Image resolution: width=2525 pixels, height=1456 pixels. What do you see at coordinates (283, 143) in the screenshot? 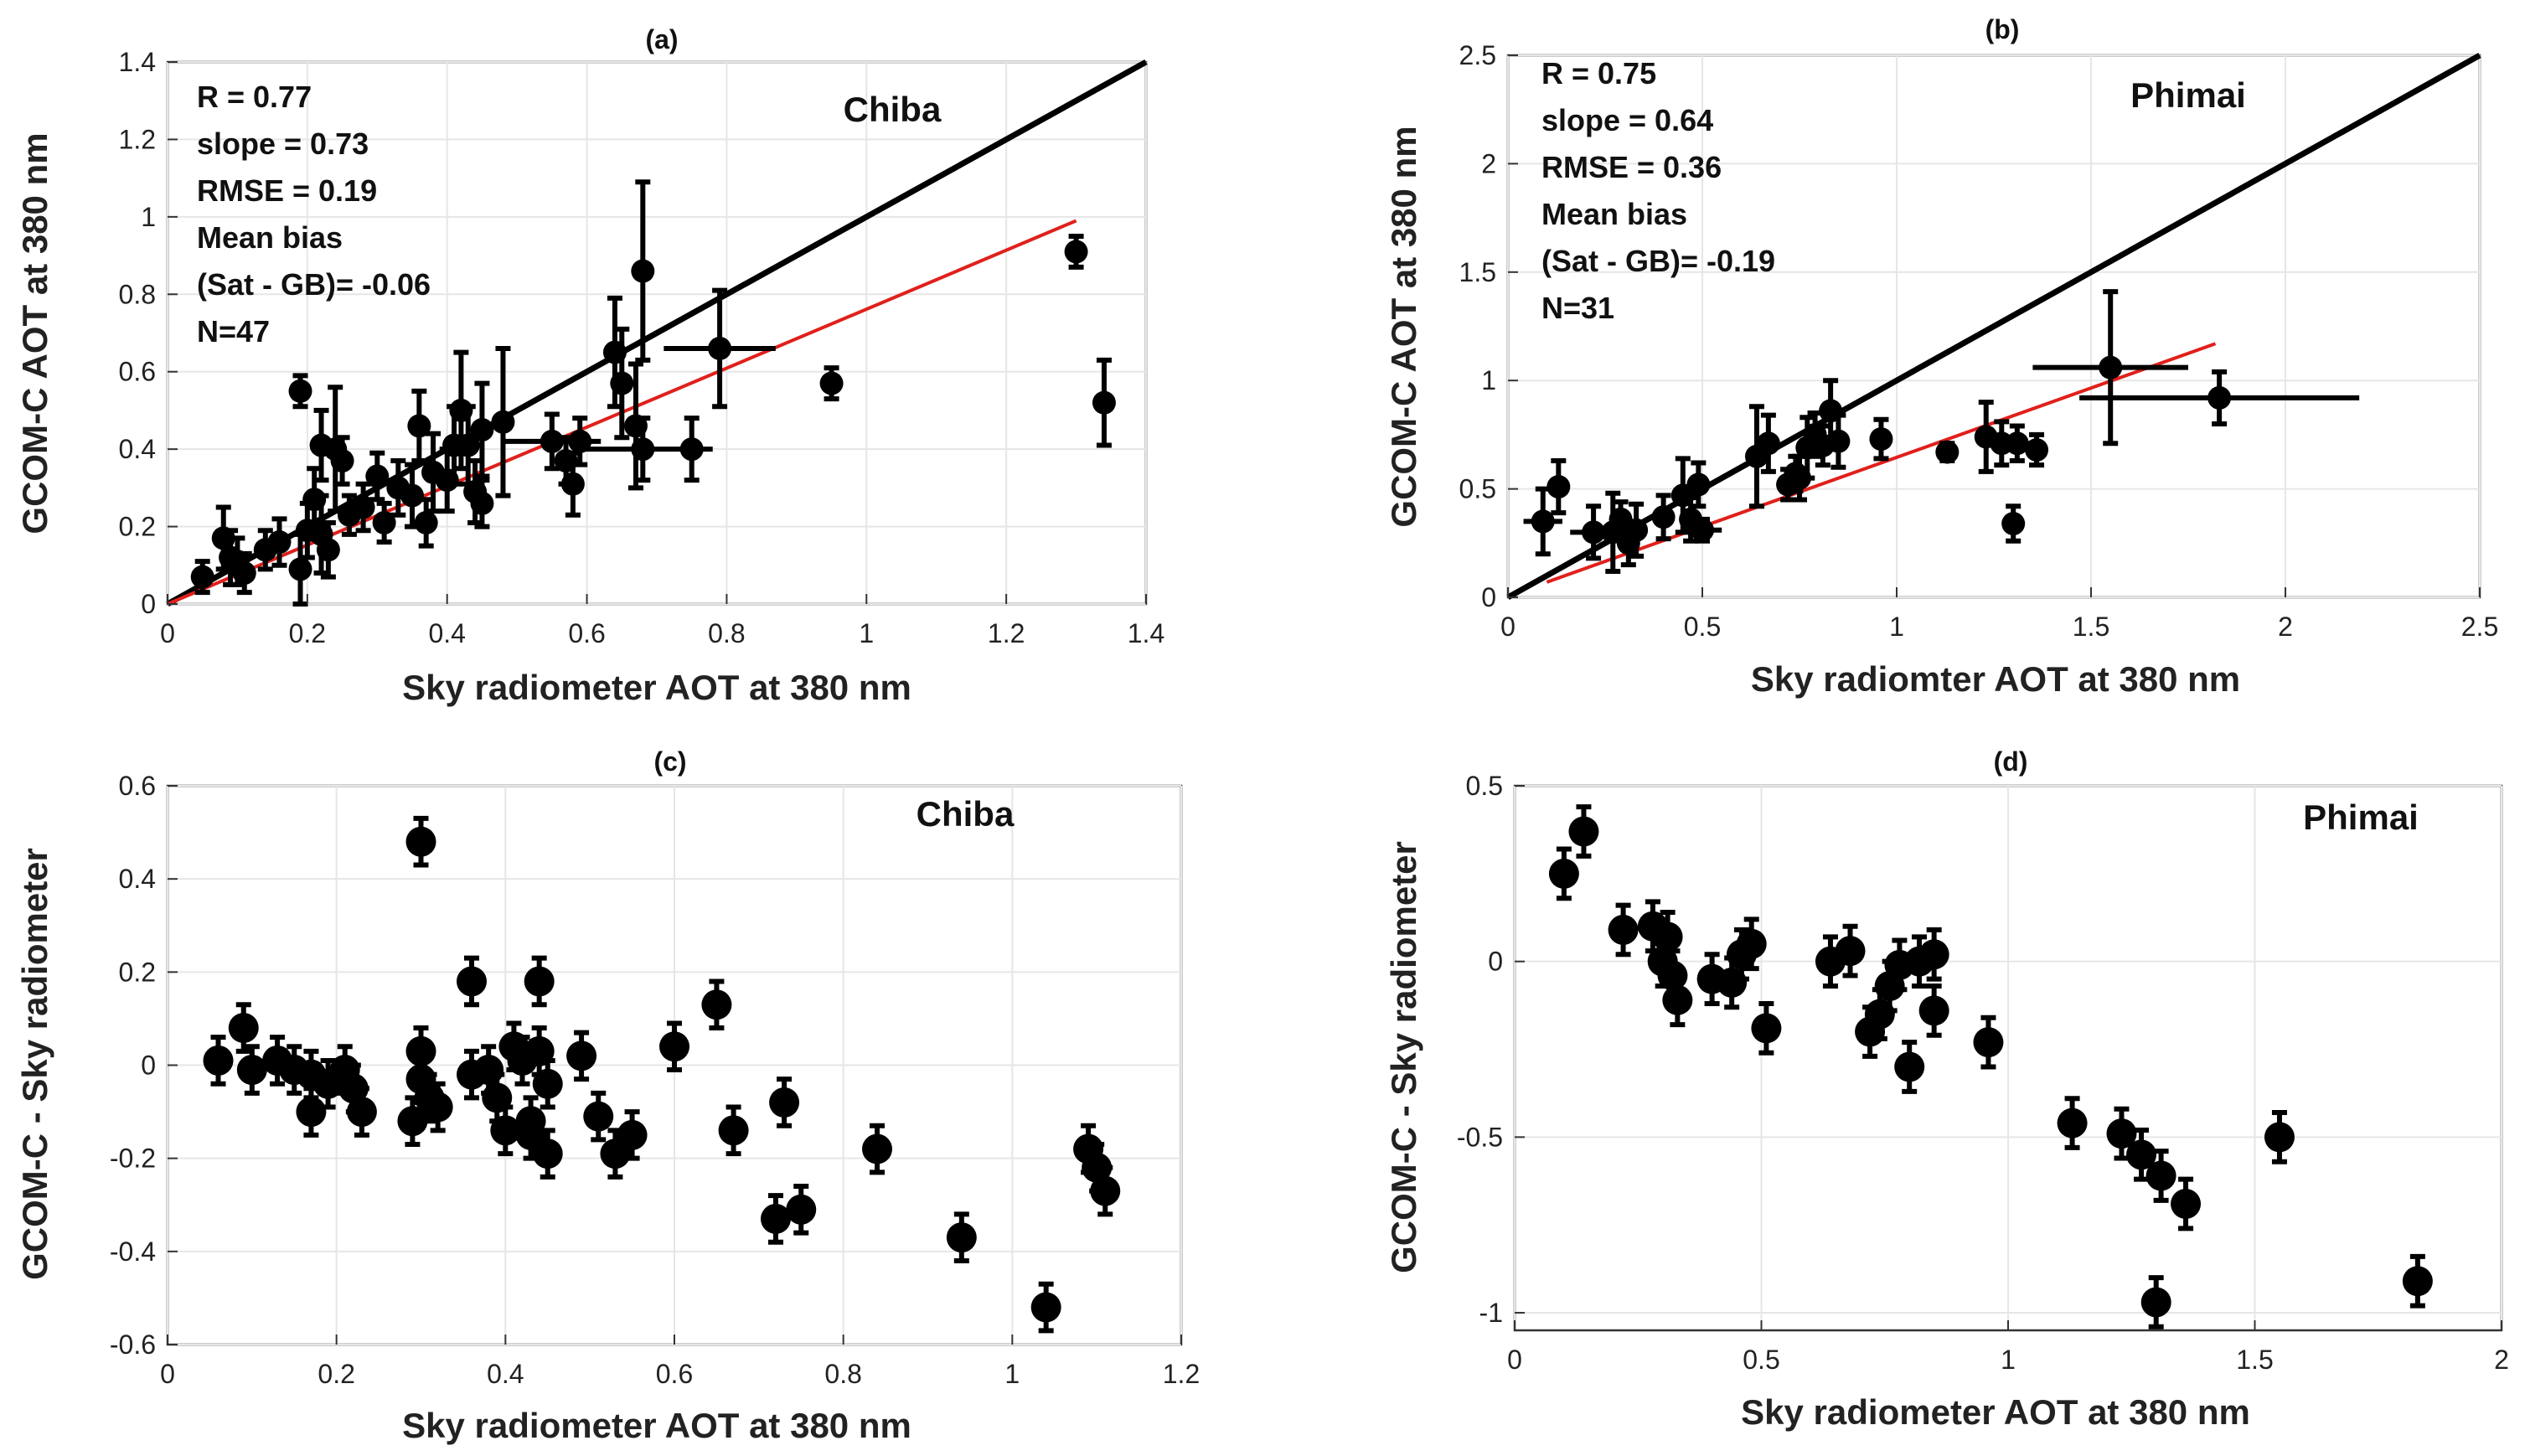
I see `panel-a-stat-slope: slope = 0.73` at bounding box center [283, 143].